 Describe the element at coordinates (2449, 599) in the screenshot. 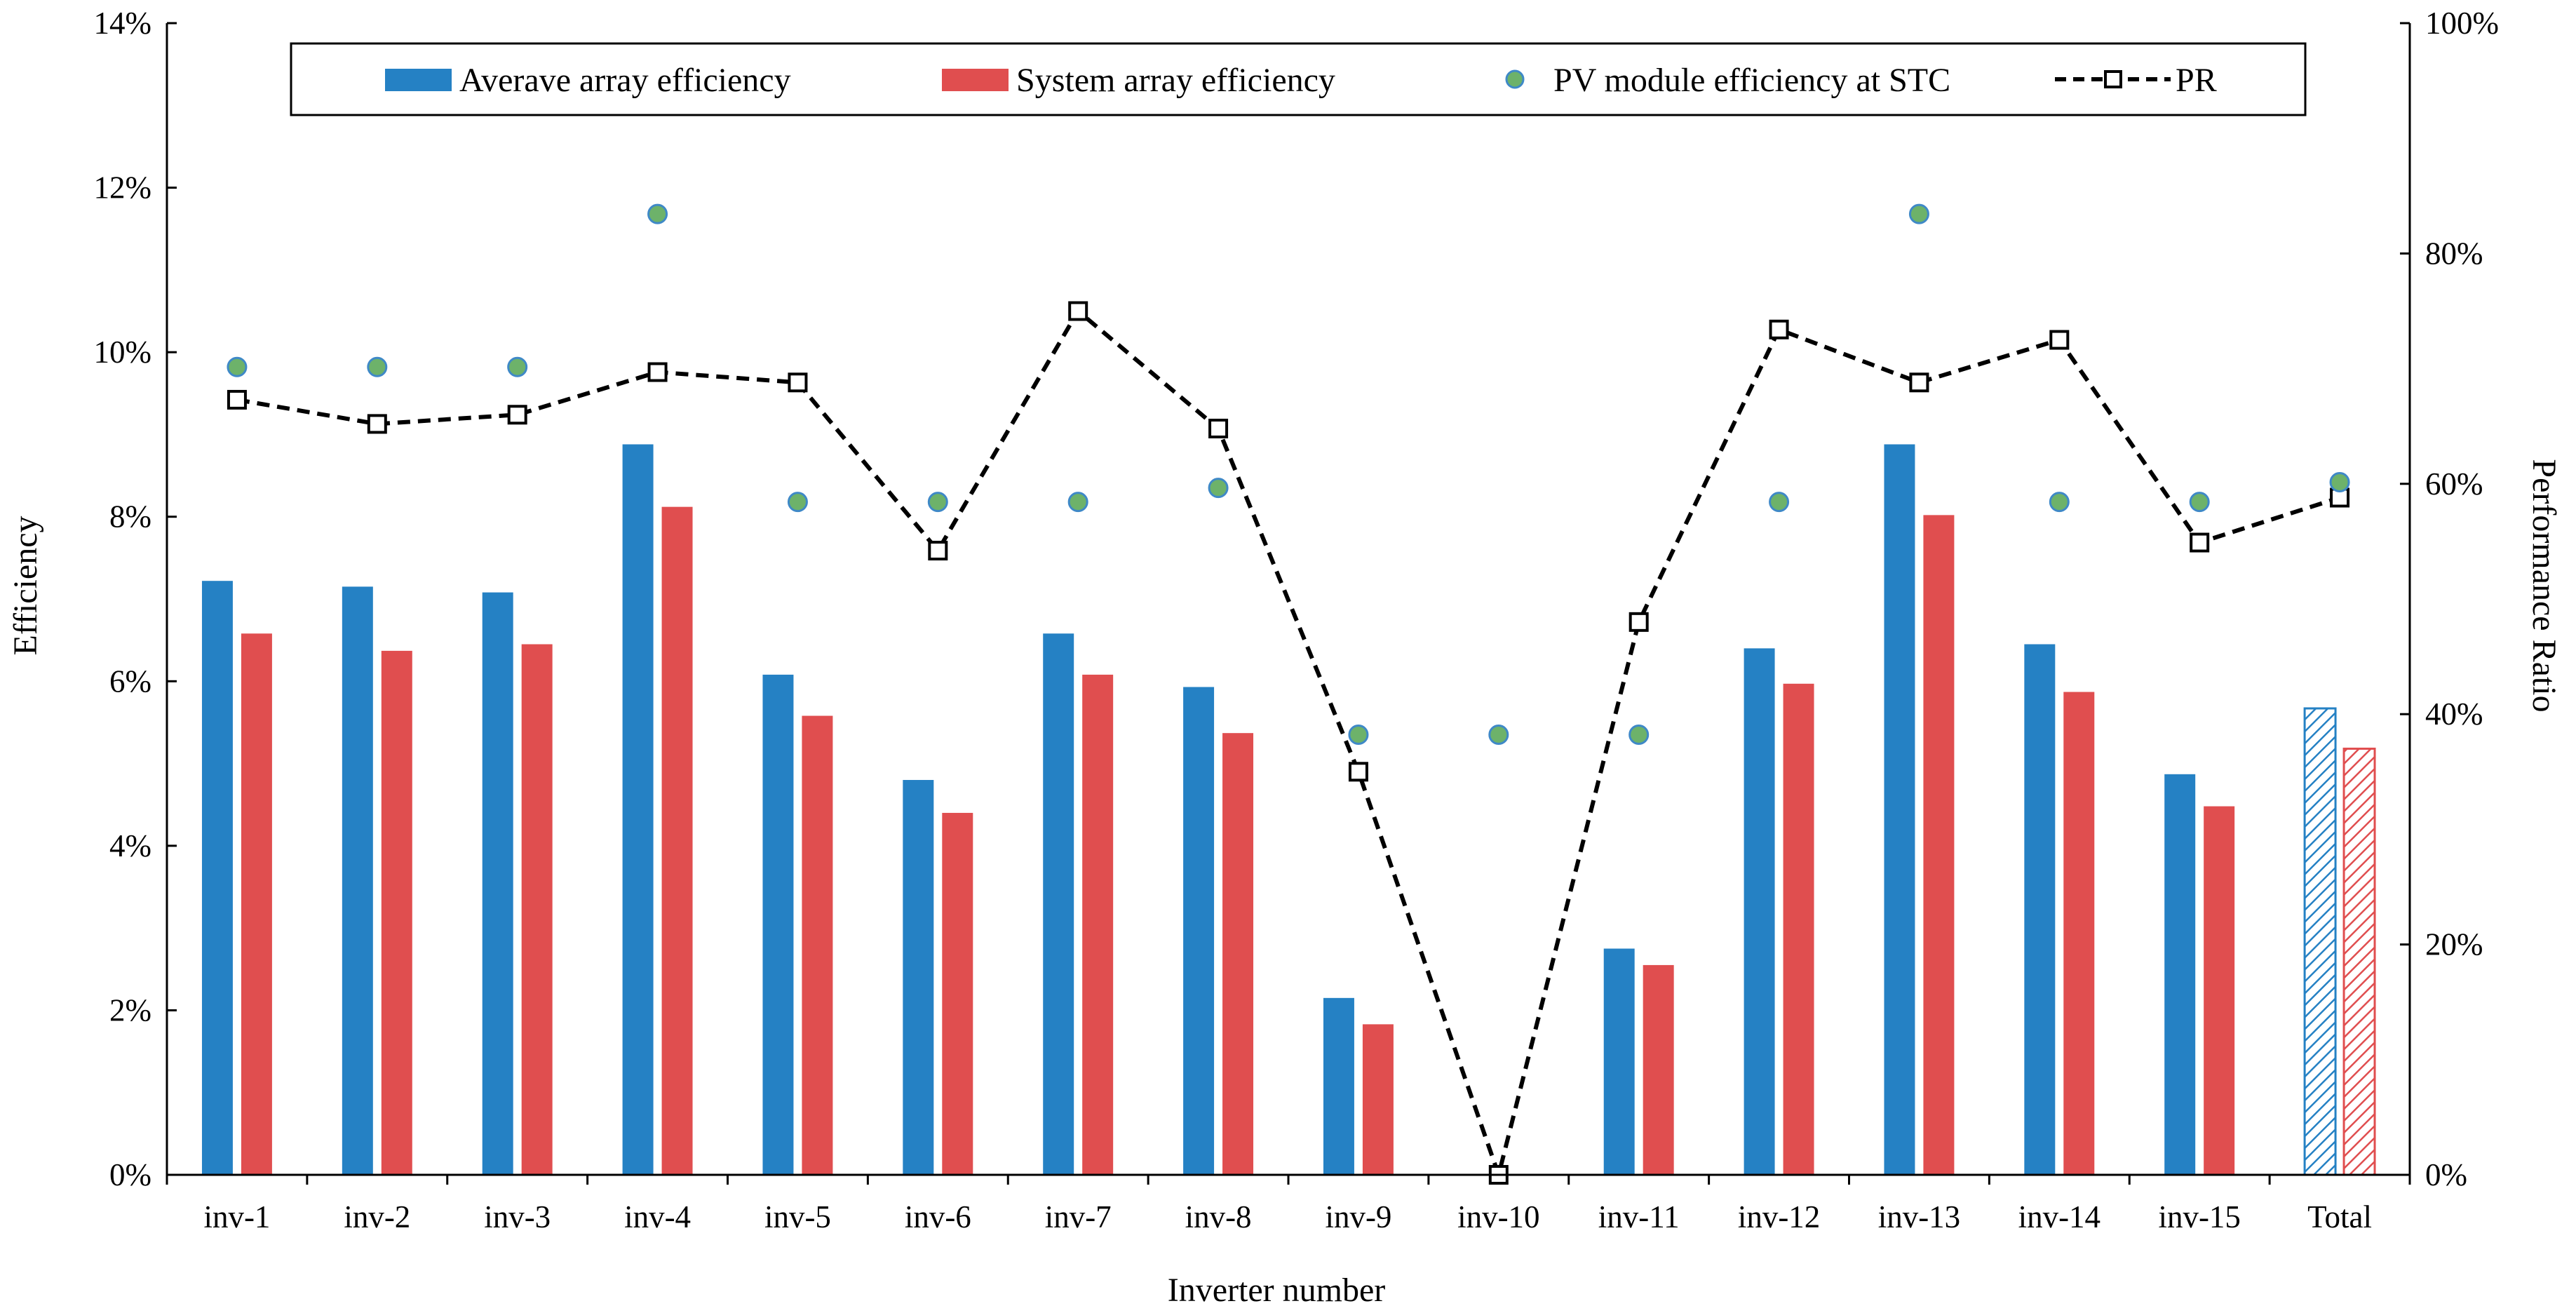

I see `right-axis-ticks: 0% 20% 40% 60% 80% 100%` at that location.